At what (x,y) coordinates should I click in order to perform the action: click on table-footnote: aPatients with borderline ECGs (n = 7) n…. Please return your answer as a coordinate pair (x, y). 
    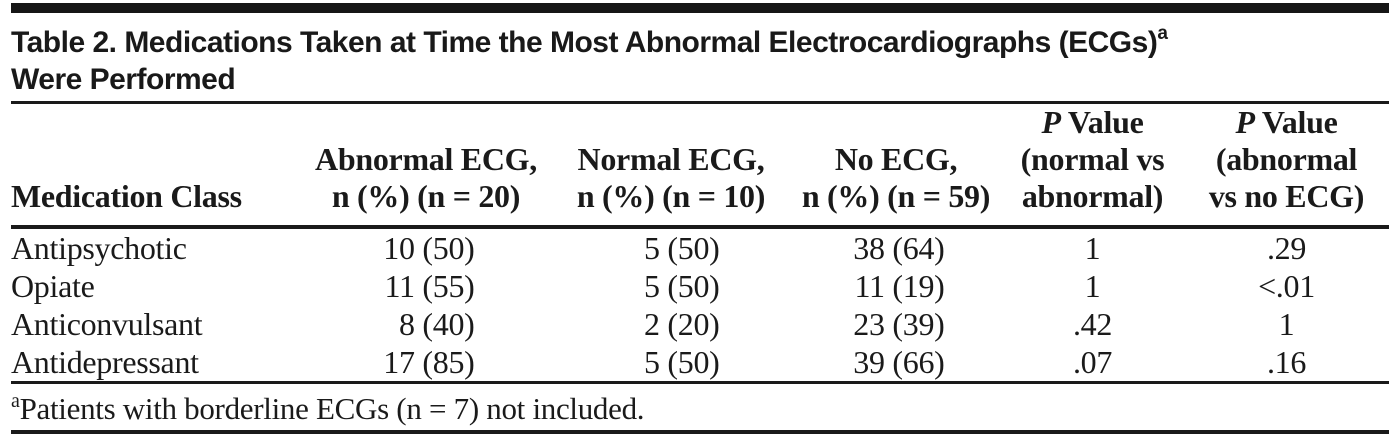
    Looking at the image, I should click on (700, 405).